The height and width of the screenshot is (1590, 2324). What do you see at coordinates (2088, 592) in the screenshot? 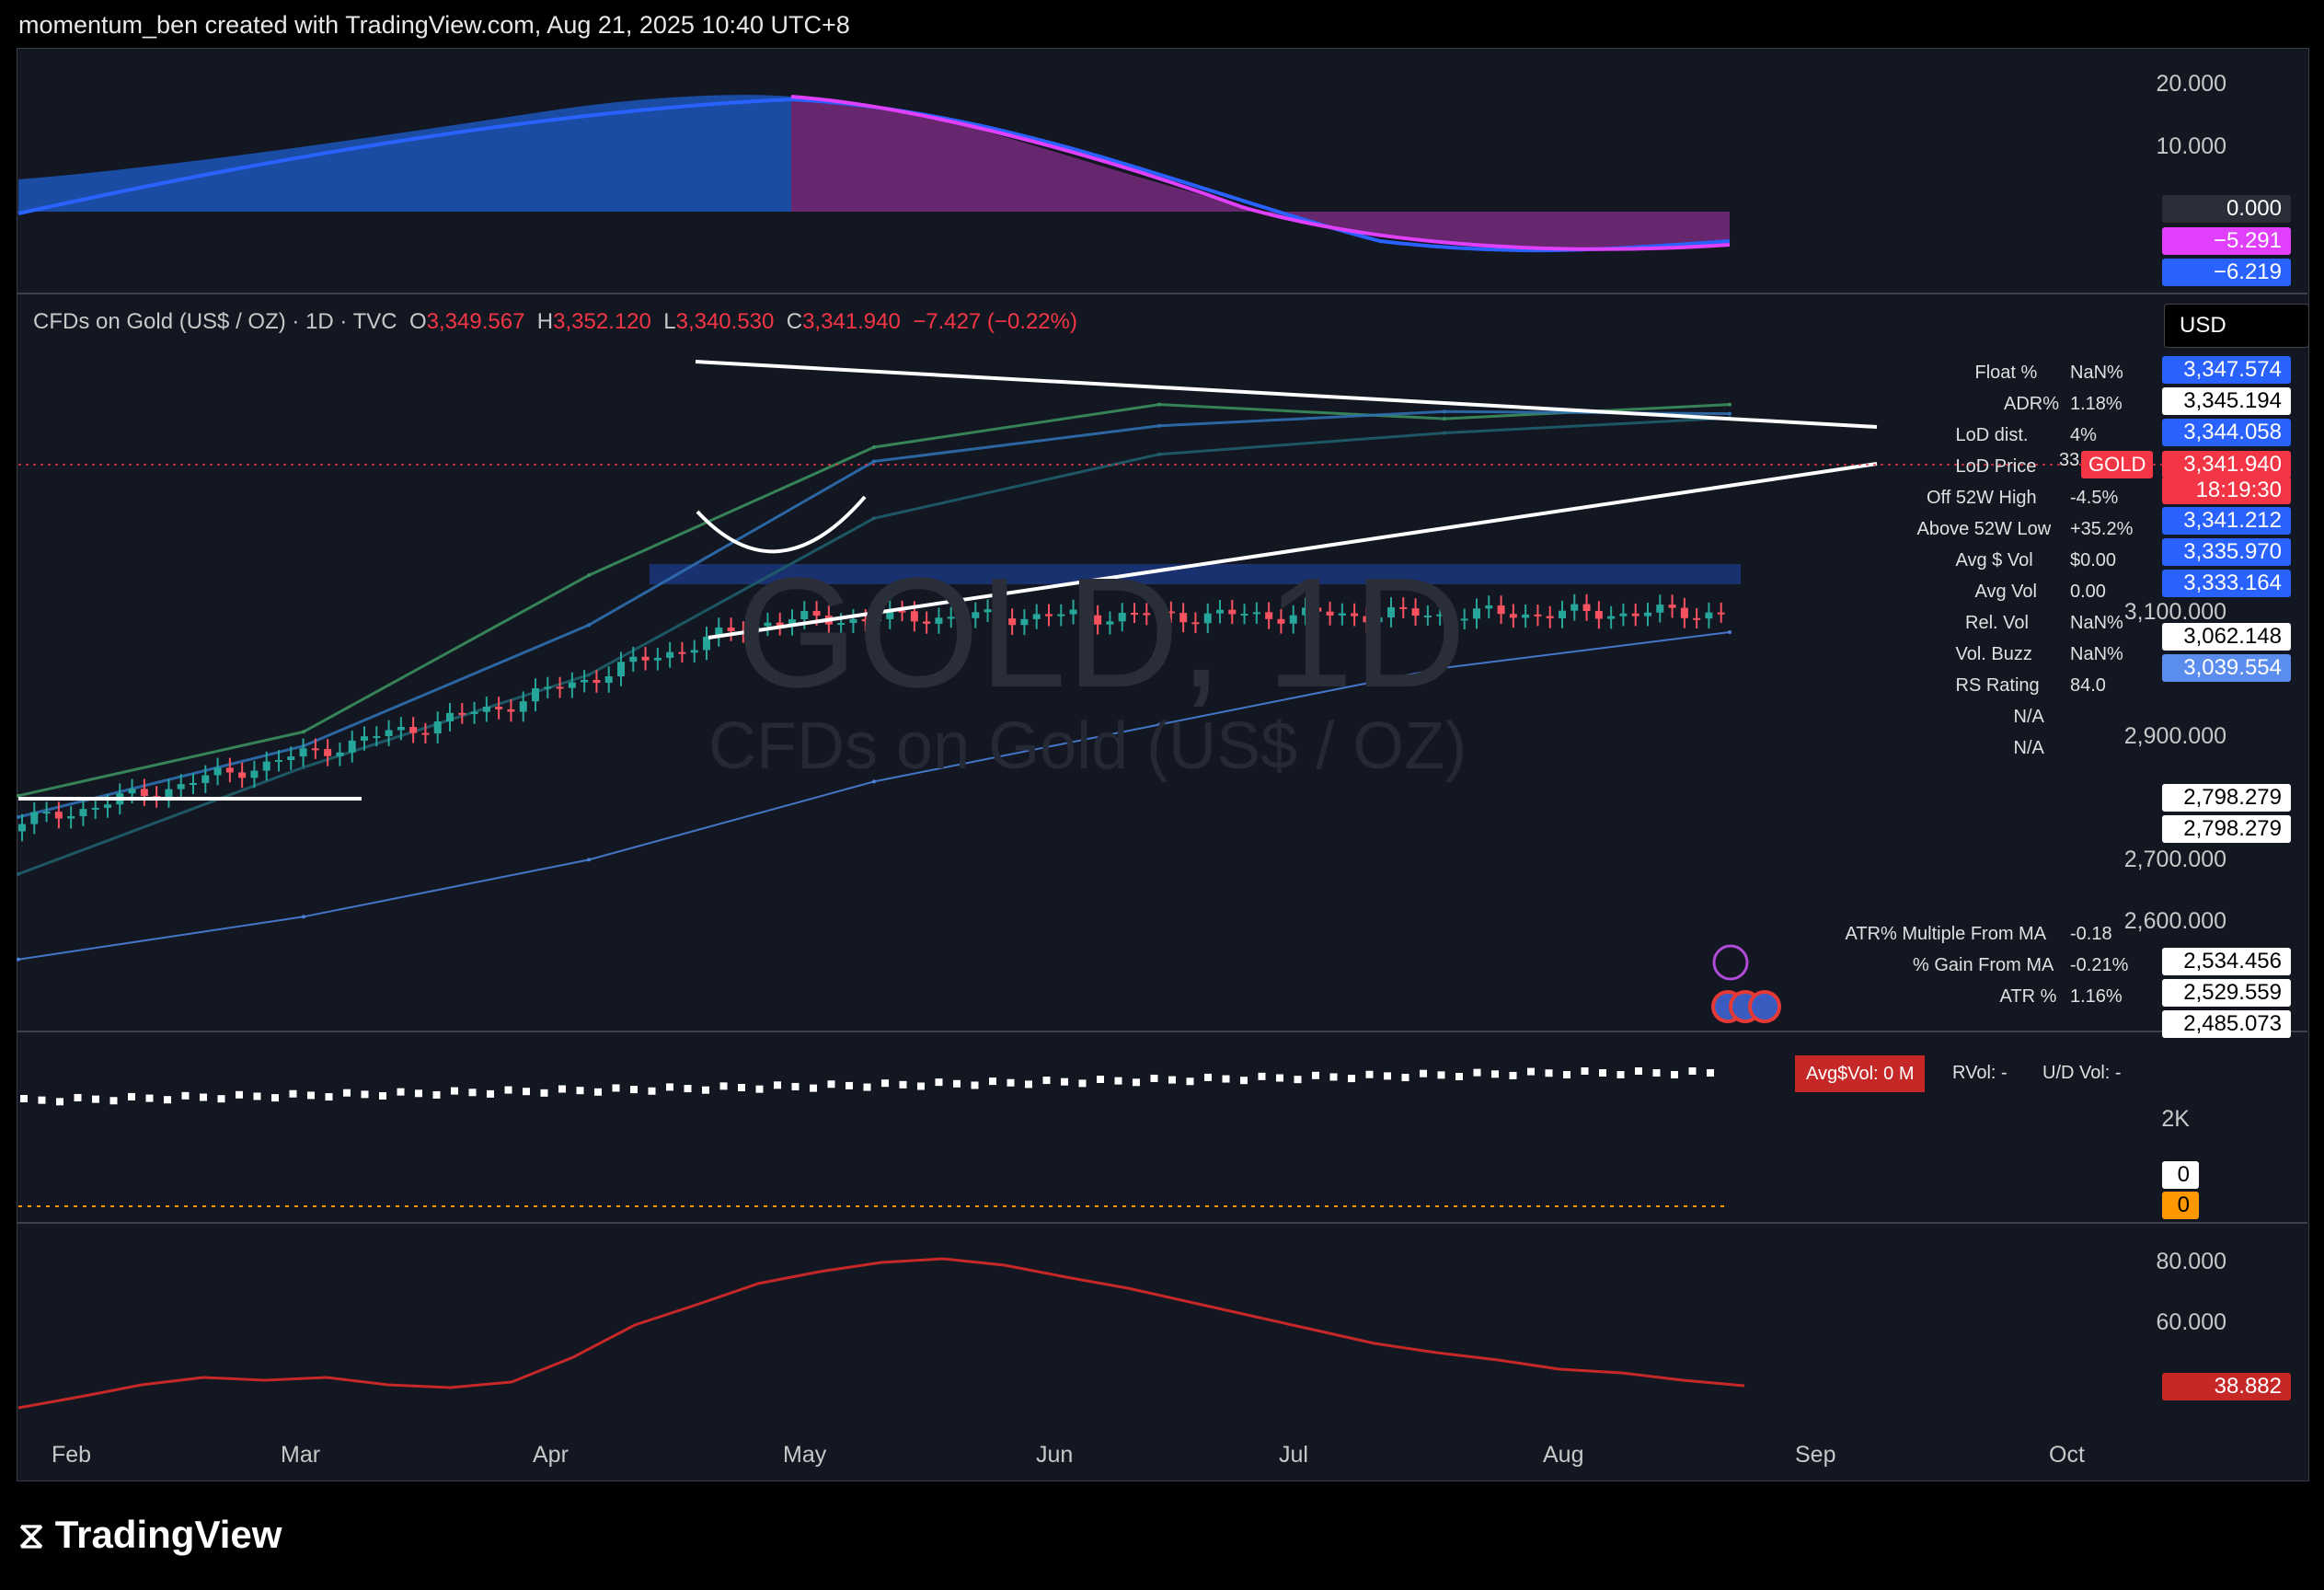
I see `stats-value-7: 0.00` at bounding box center [2088, 592].